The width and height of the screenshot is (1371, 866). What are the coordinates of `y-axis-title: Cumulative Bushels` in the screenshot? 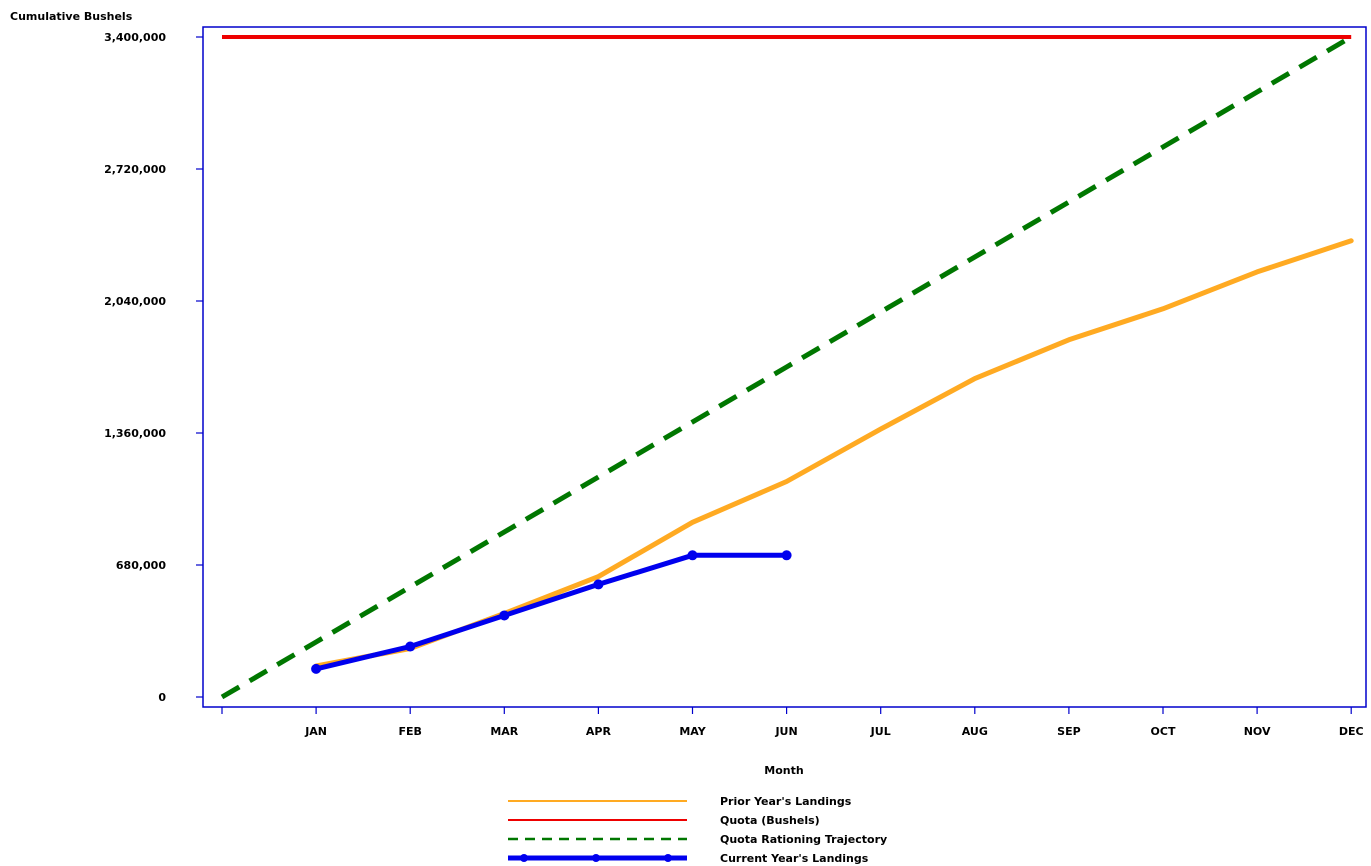 It's located at (71, 16).